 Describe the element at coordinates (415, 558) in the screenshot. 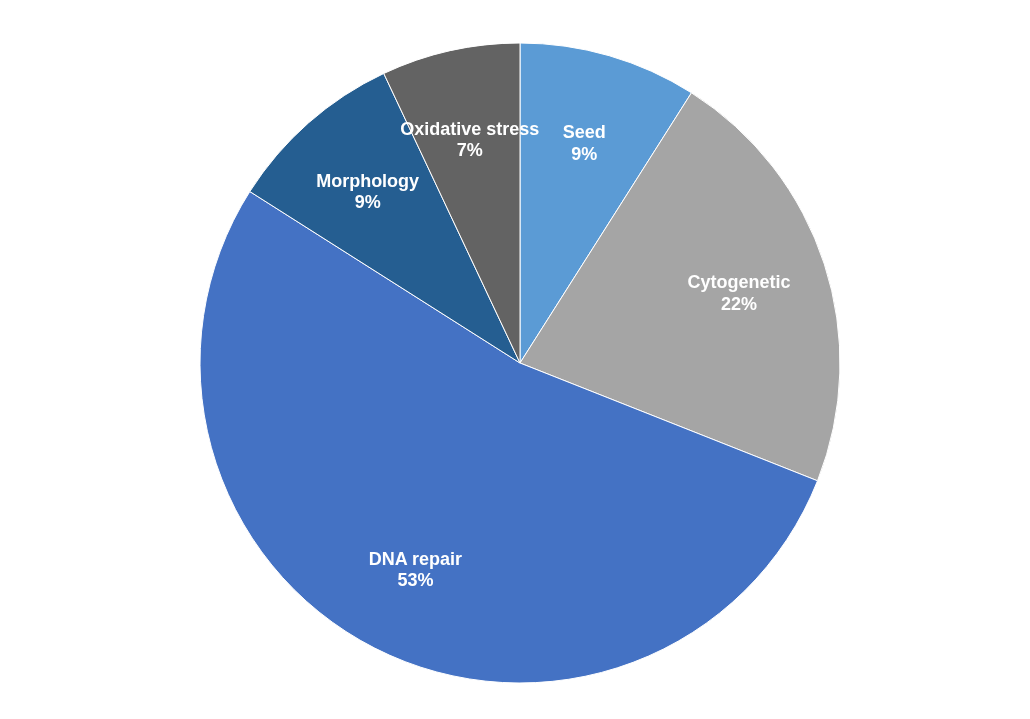

I see `slice-label: DNA repair` at that location.